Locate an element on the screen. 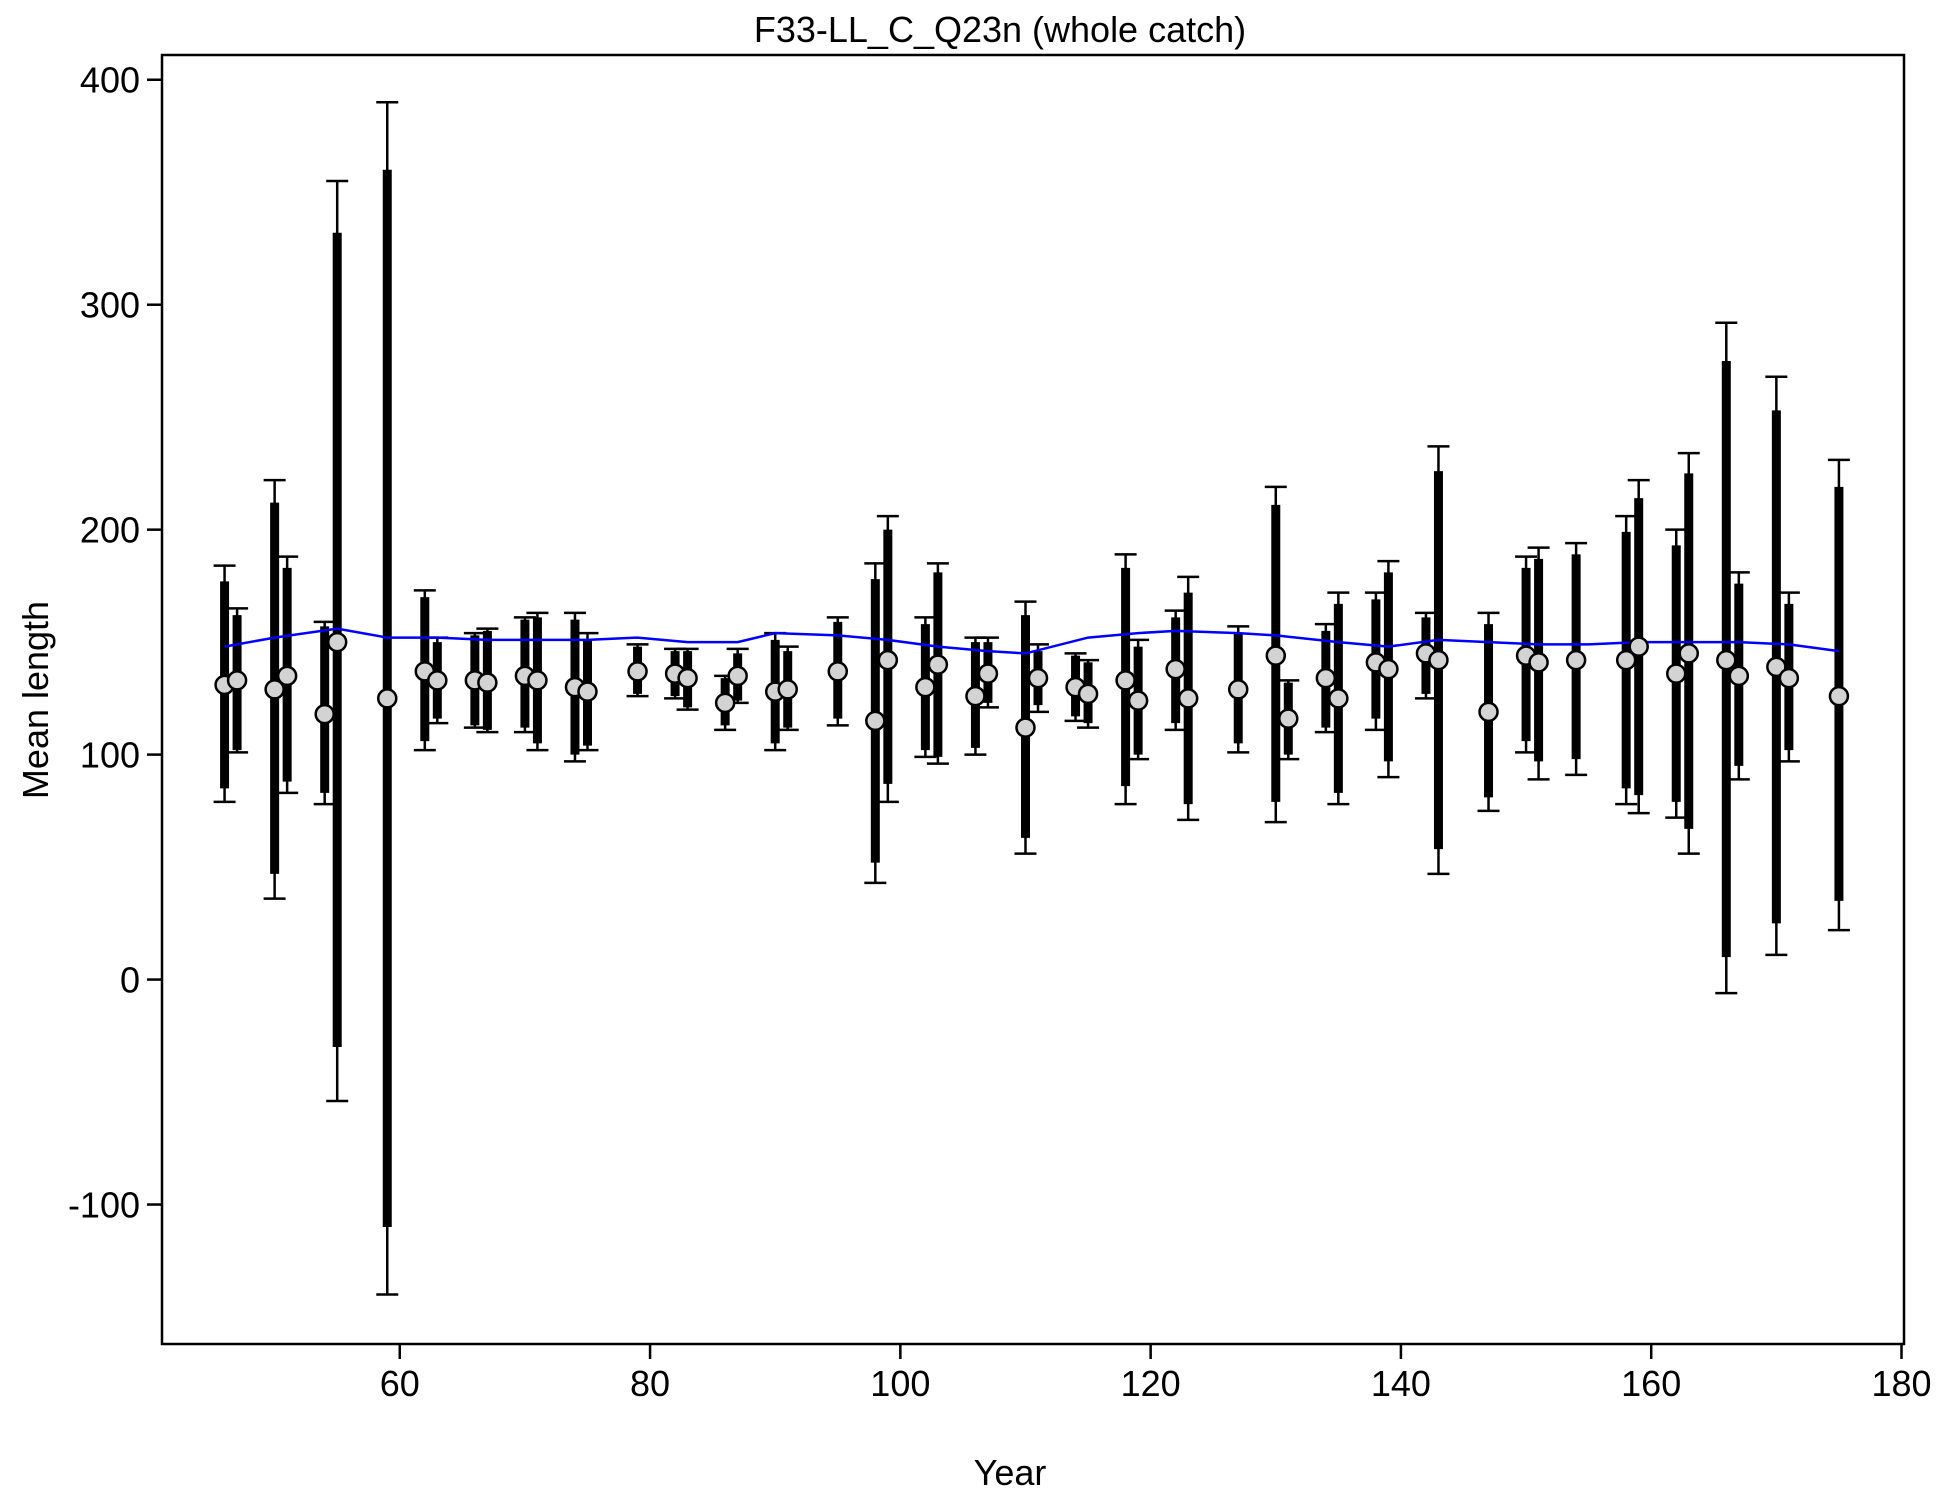  x-tick-label: 80 is located at coordinates (650, 1383).